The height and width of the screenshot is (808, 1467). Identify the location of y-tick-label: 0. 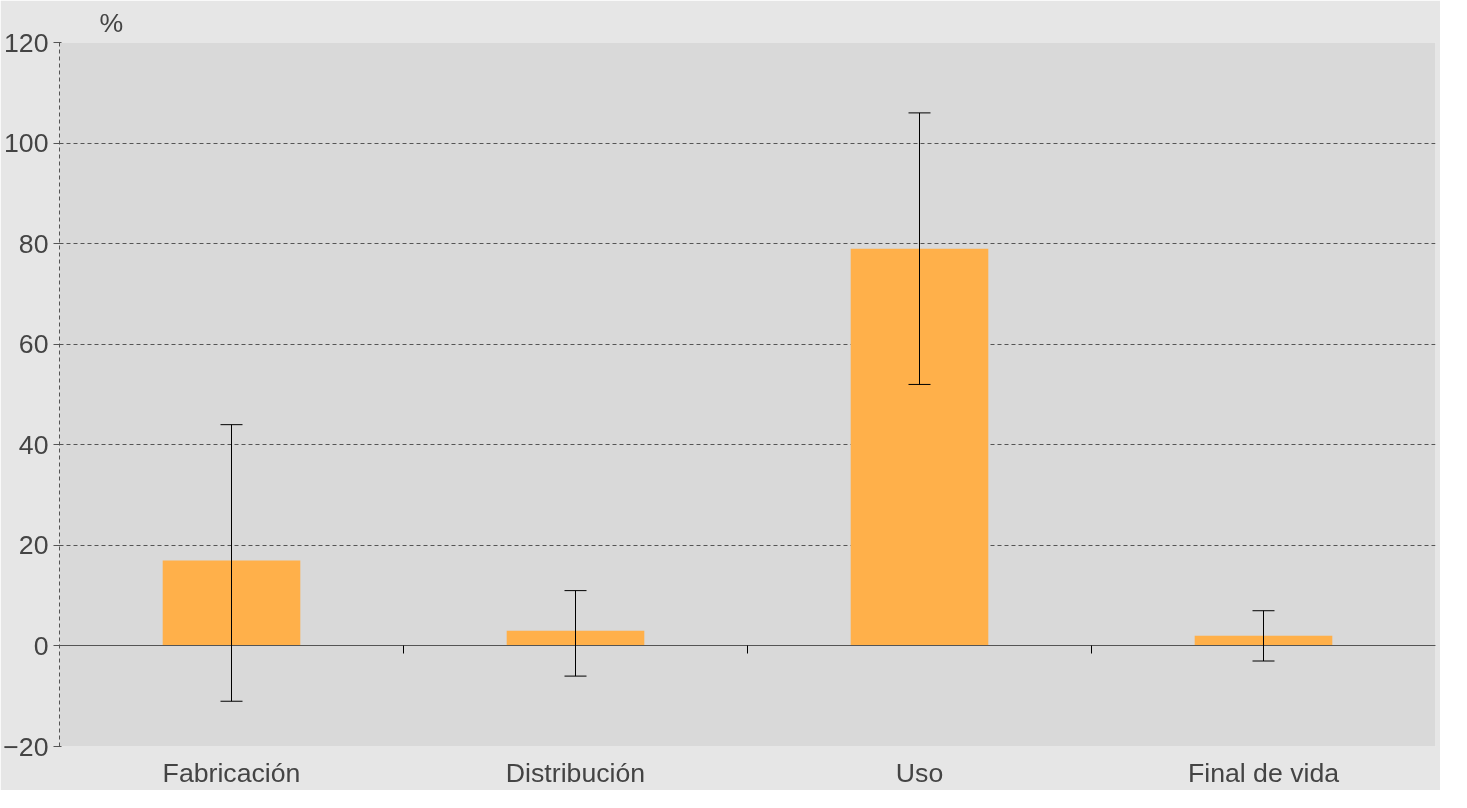
(41, 645).